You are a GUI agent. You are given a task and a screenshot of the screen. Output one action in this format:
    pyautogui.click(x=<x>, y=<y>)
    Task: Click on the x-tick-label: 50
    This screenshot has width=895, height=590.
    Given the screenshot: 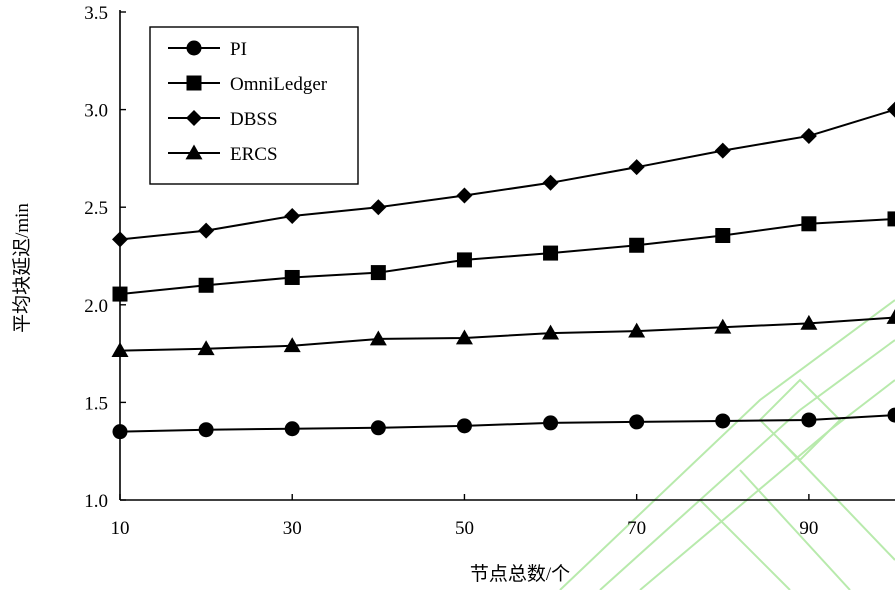 What is the action you would take?
    pyautogui.click(x=464, y=528)
    